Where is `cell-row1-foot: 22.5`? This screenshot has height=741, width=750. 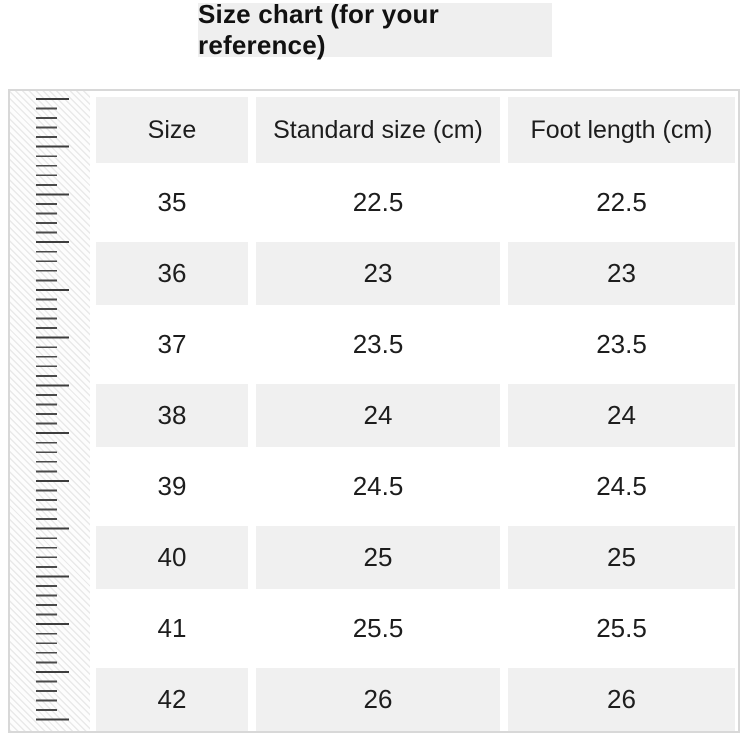
cell-row1-foot: 22.5 is located at coordinates (621, 202).